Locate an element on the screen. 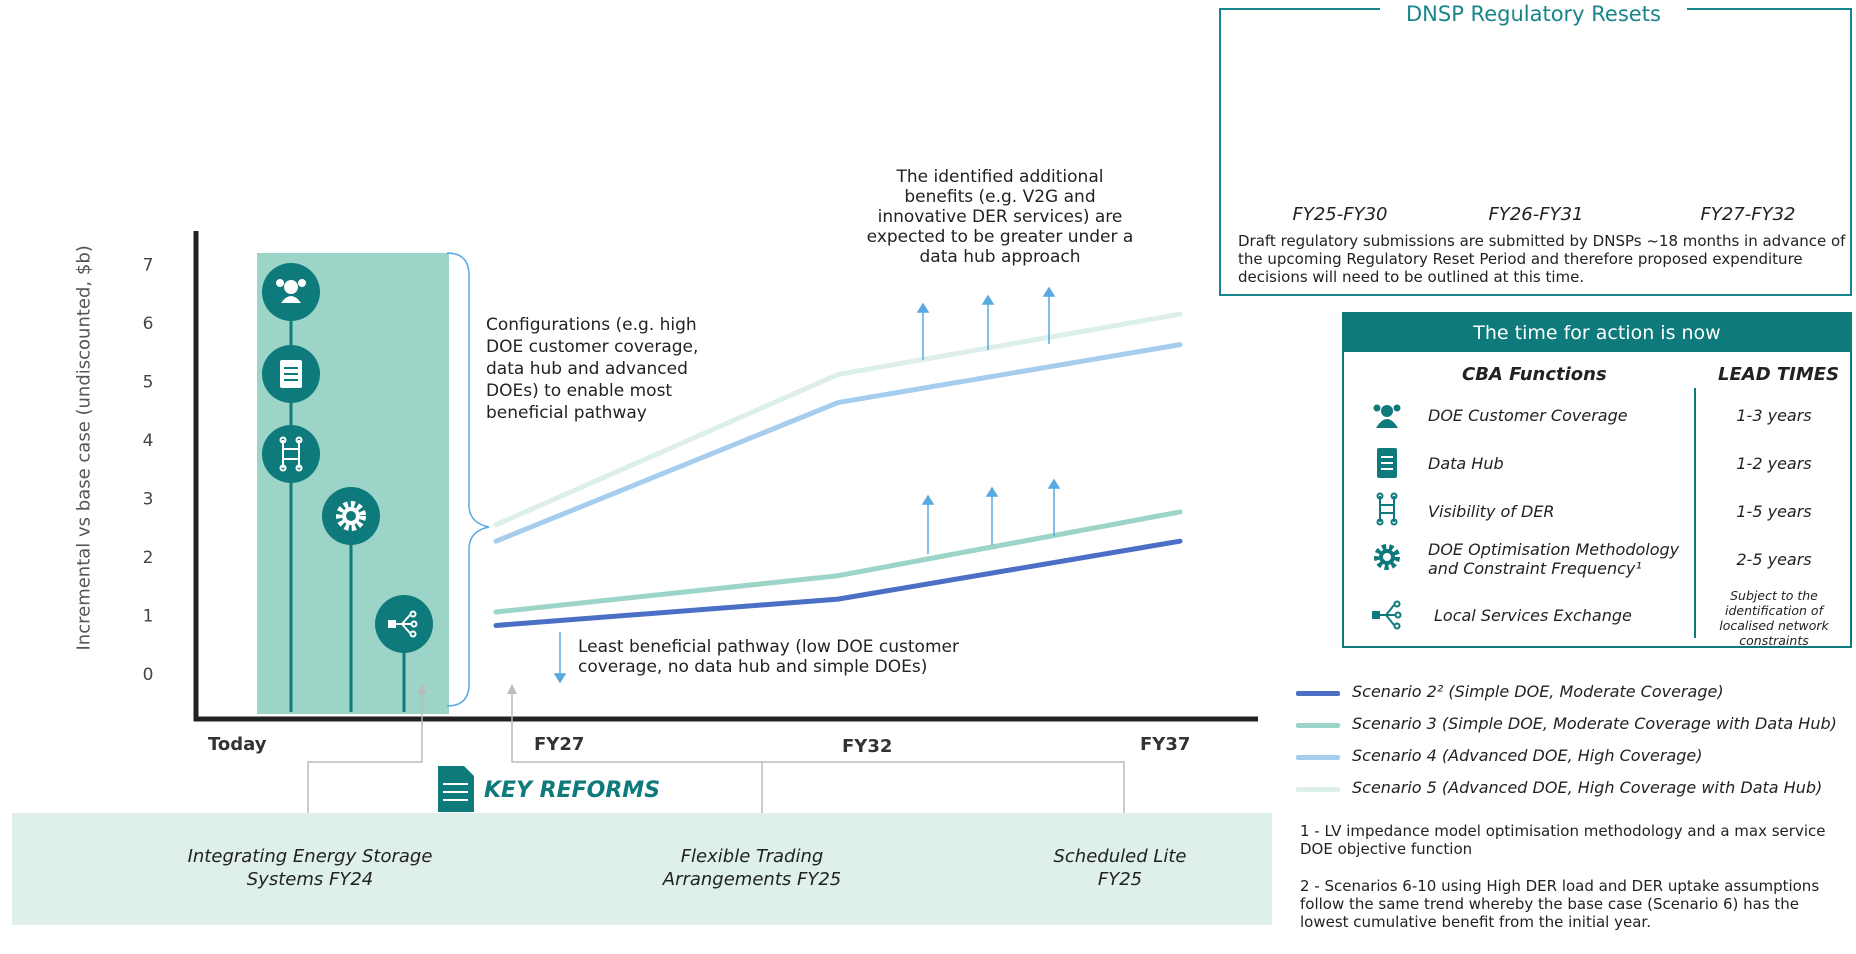 The height and width of the screenshot is (954, 1856). series-lines is located at coordinates (838, 469).